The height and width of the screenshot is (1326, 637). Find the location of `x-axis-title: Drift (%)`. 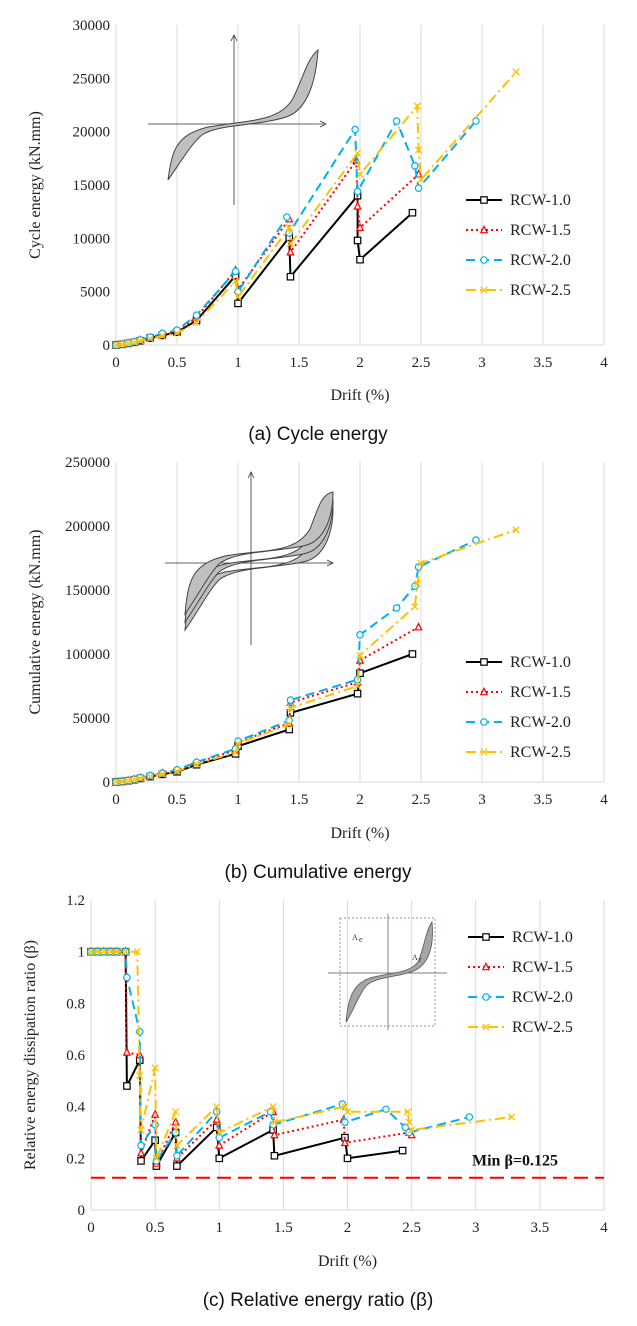

x-axis-title: Drift (%) is located at coordinates (359, 395).